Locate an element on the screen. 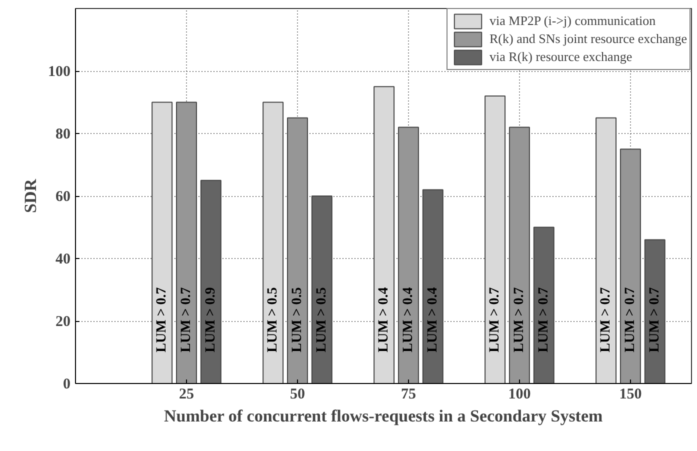  x-tick-label: 150 is located at coordinates (630, 394).